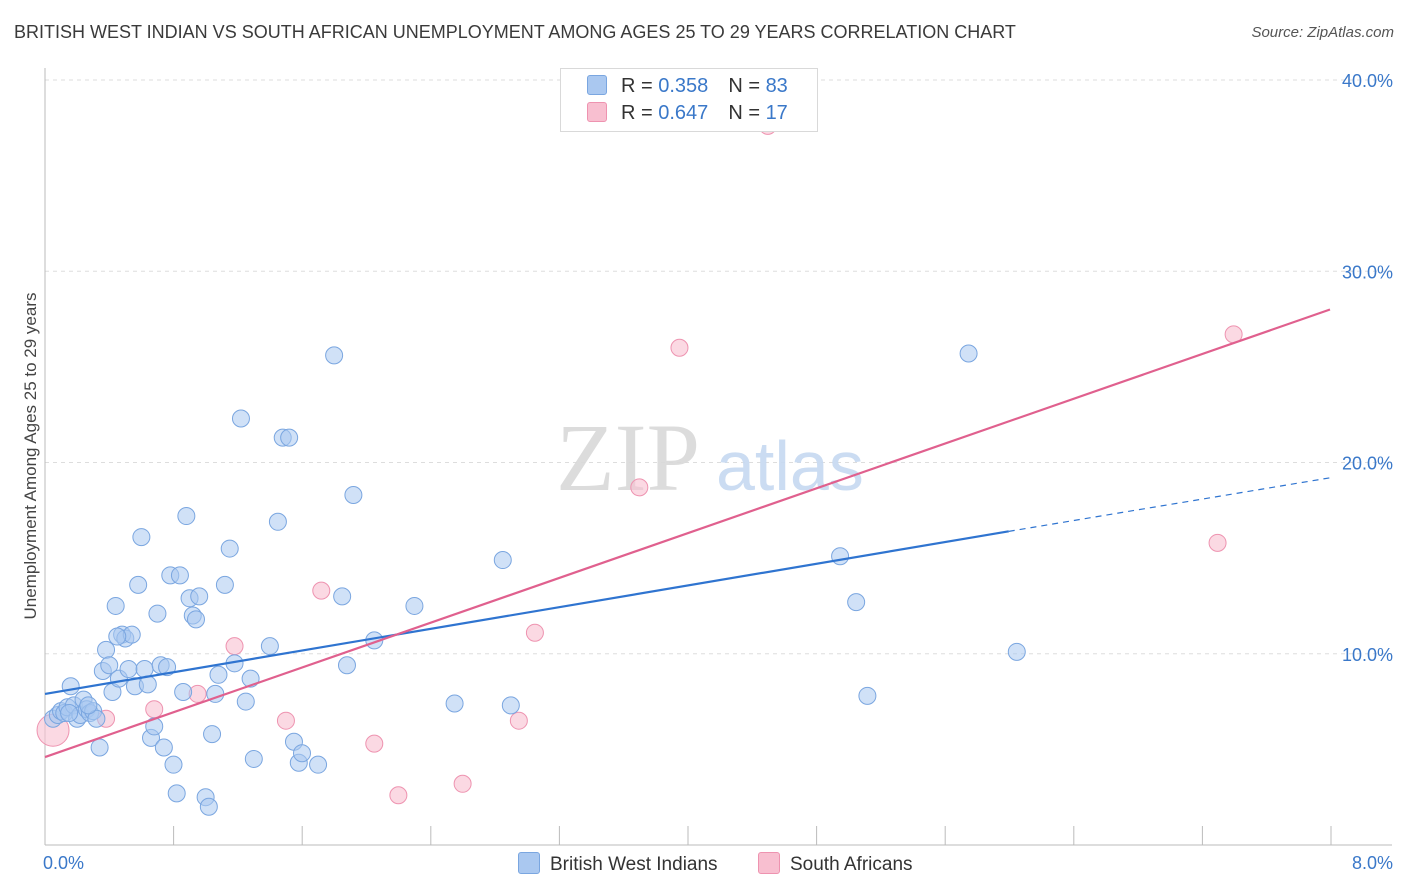 The width and height of the screenshot is (1406, 892). I want to click on legend-row-british-west-indians: R = 0.358 N = 83, so click(687, 87).